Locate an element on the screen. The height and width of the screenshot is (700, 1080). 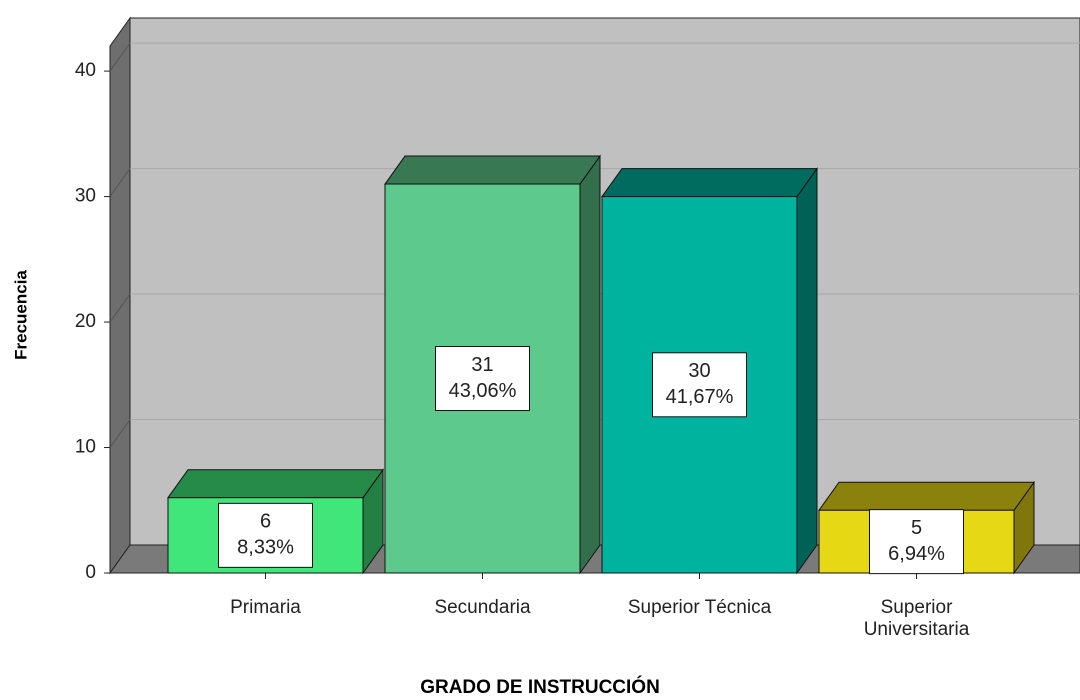
left-wall is located at coordinates (120, 295).